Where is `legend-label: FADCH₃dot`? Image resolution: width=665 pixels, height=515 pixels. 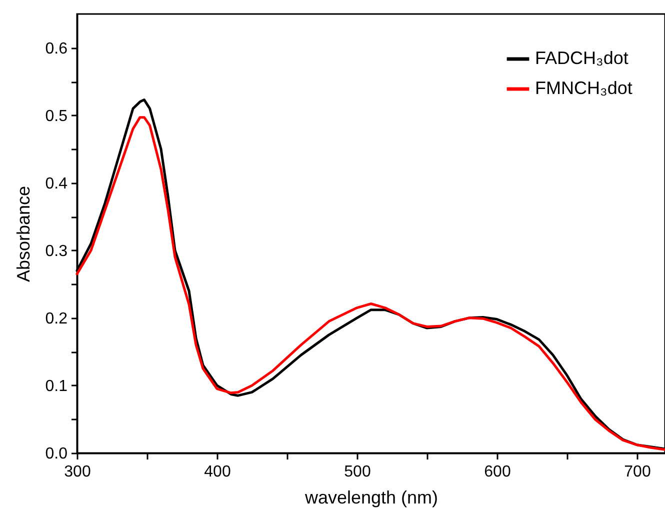 legend-label: FADCH₃dot is located at coordinates (581, 58).